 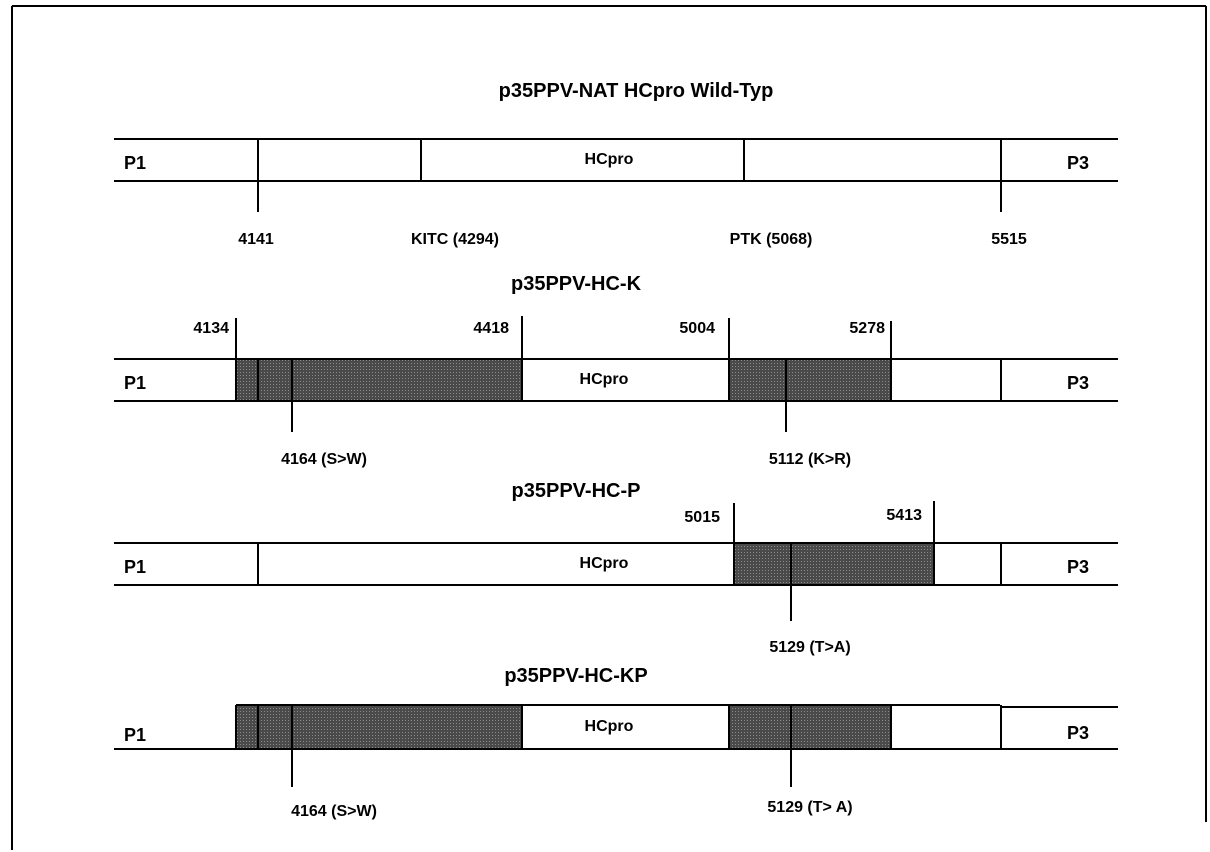 I want to click on boundary-label: 5004, so click(x=697, y=328).